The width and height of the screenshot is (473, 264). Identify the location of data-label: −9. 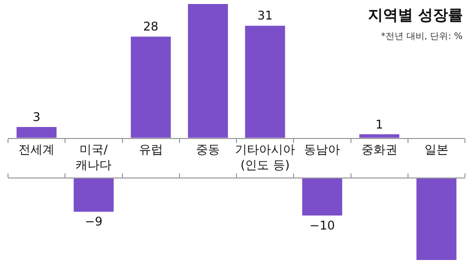
(93, 221).